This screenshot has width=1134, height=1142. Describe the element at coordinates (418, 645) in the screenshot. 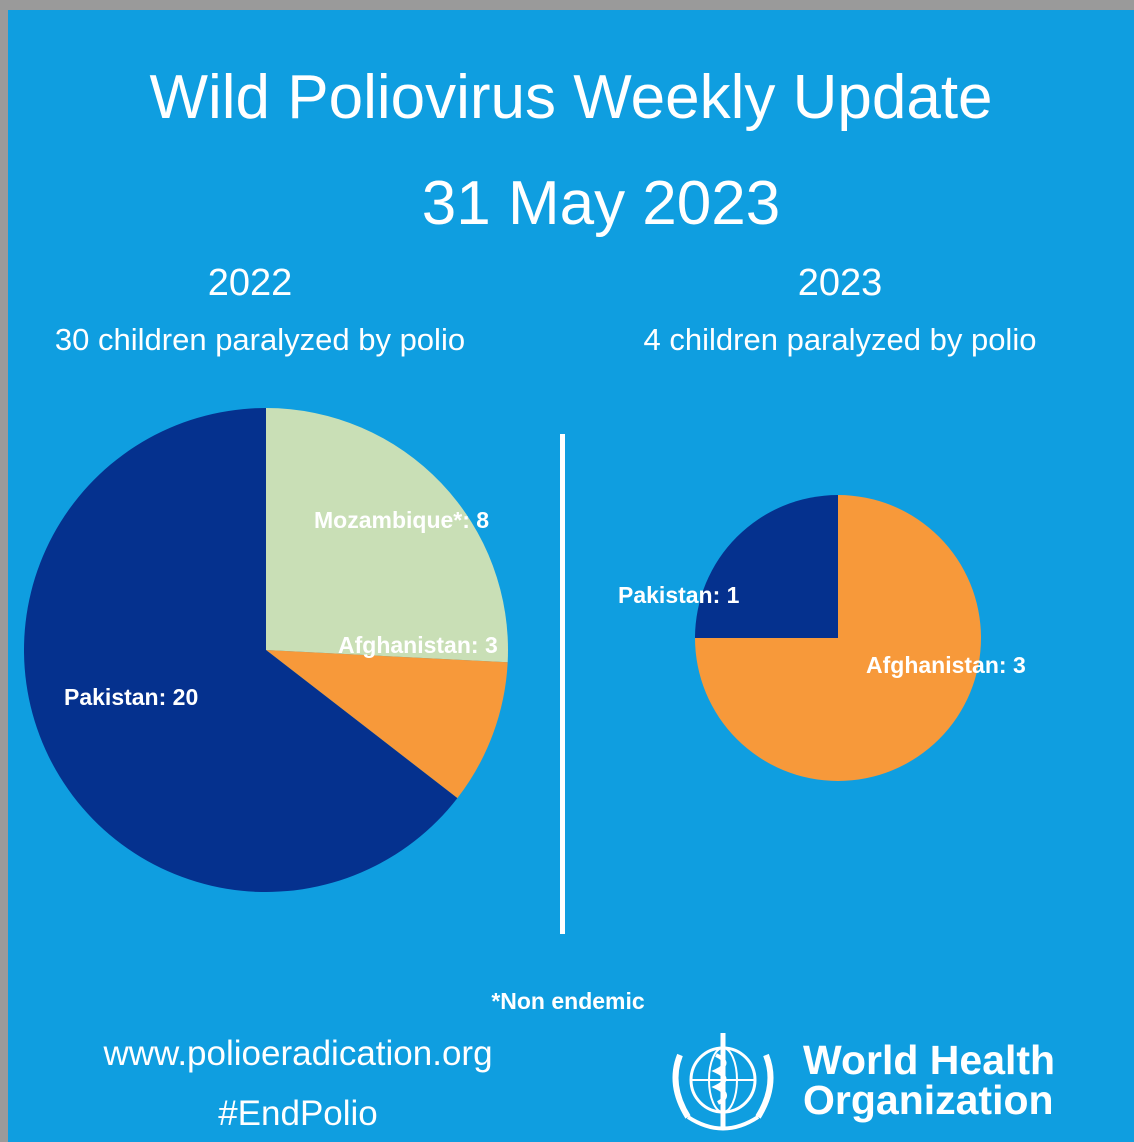

I see `slice-label-2022-afghanistan: Afghanistan: 3` at that location.